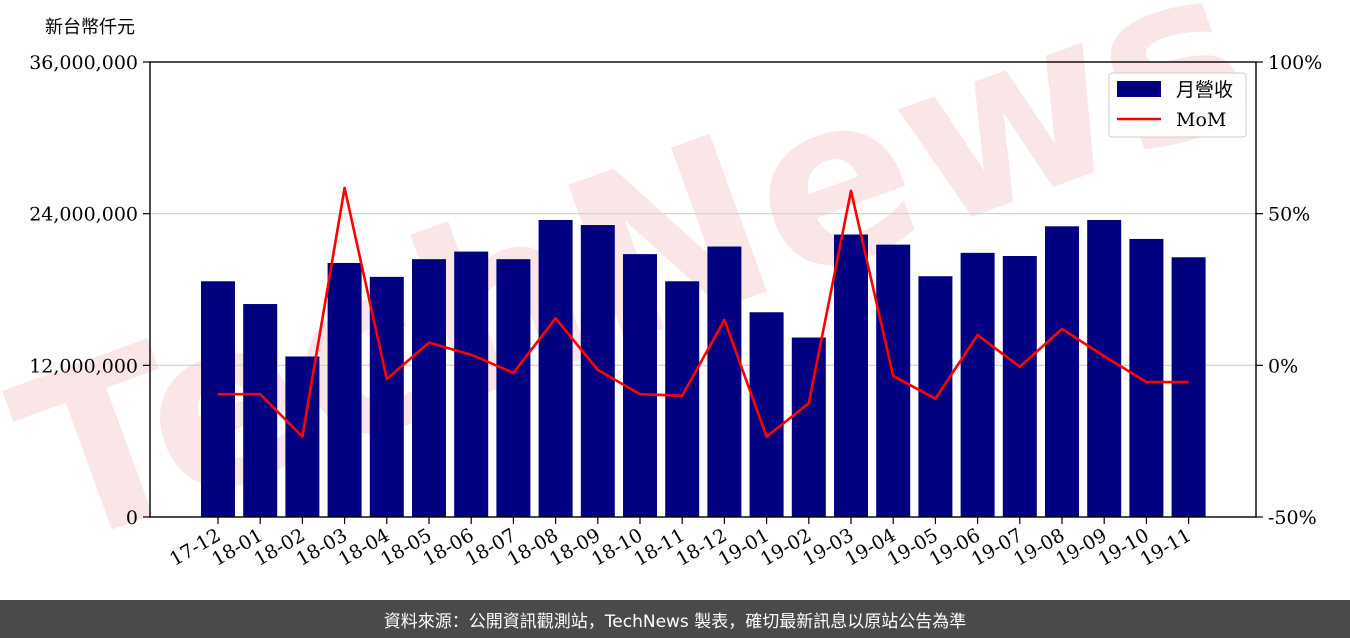 The width and height of the screenshot is (1350, 638). Describe the element at coordinates (1289, 215) in the screenshot. I see `y-right-tick-label: 50%` at that location.